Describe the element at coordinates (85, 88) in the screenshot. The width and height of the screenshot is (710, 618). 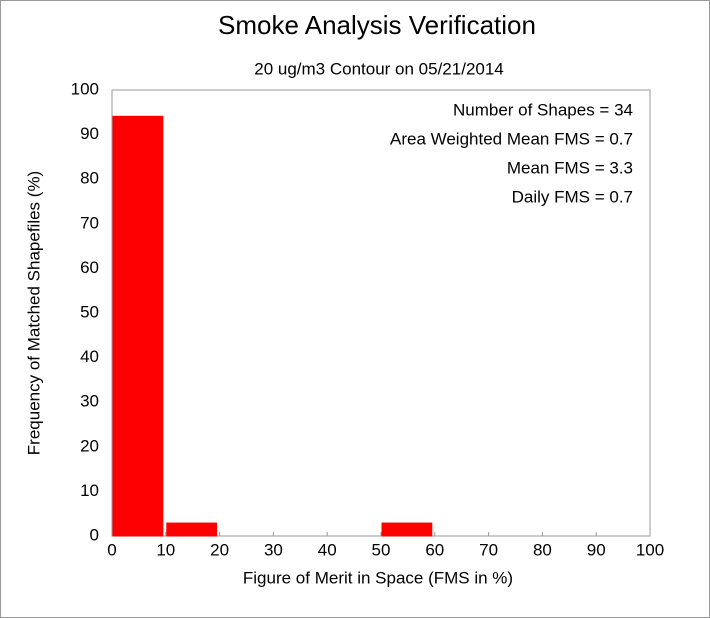
I see `y-tick-label: 100` at that location.